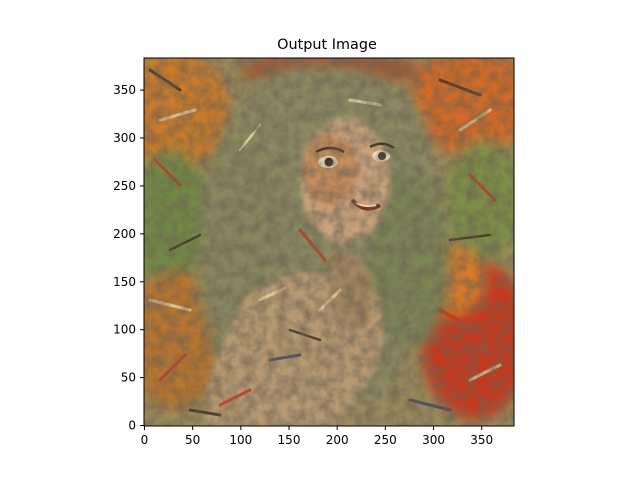 Image resolution: width=640 pixels, height=480 pixels. Describe the element at coordinates (289, 440) in the screenshot. I see `x-tick-label: 150` at that location.